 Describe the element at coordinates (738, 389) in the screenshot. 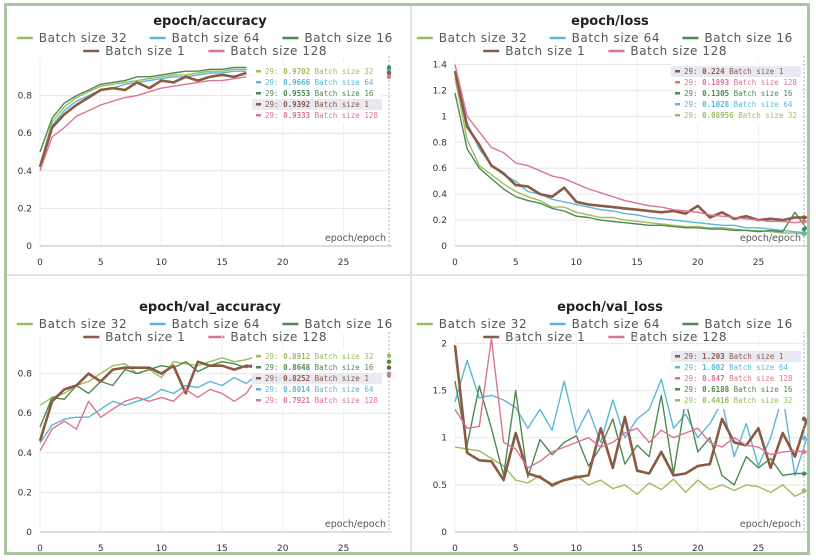

I see `epoch-val-loss-tooltip-row-3: 29: 0.6188 Batch size 16` at that location.